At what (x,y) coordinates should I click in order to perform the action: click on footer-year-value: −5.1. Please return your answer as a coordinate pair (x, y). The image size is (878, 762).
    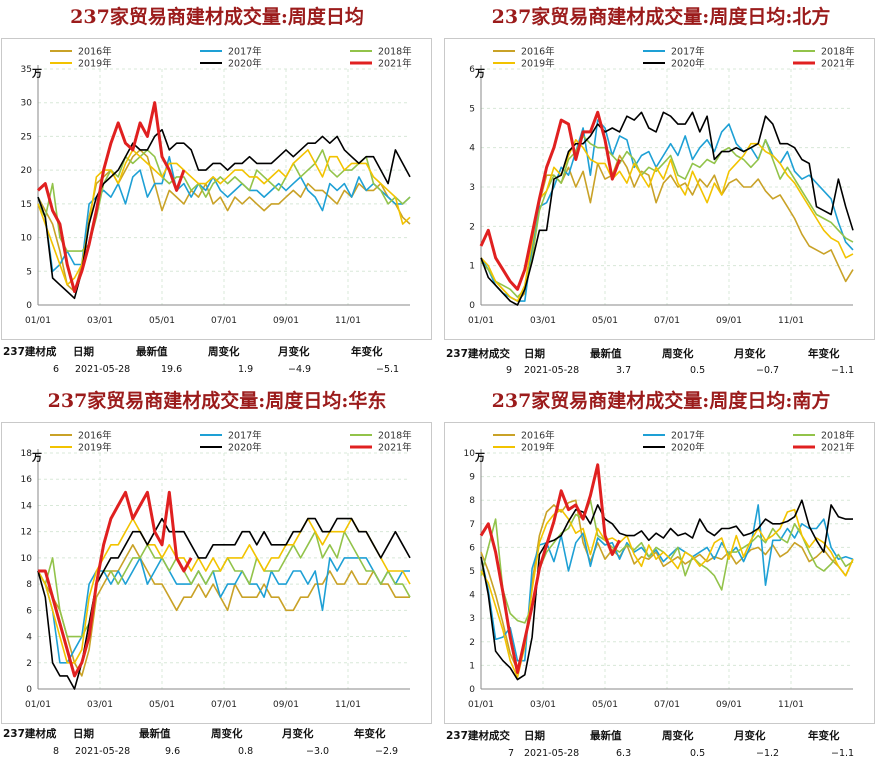
    Looking at the image, I should click on (388, 369).